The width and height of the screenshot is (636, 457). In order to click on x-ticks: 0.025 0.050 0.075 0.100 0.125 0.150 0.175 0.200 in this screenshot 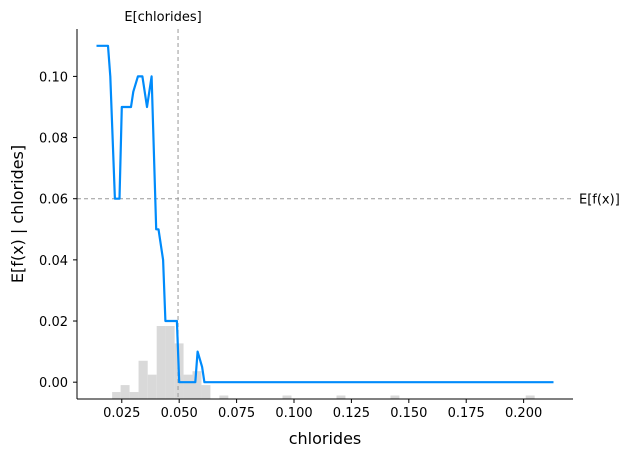, I will do `click(322, 410)`.